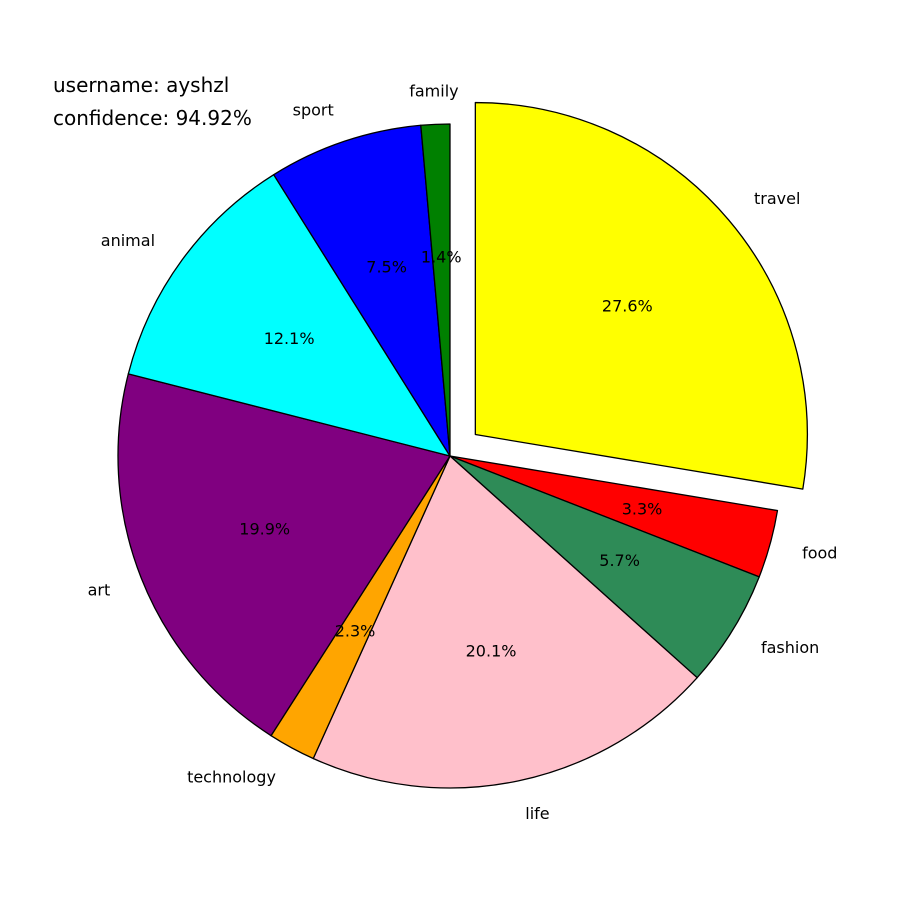  I want to click on slice-label-family: family, so click(433, 91).